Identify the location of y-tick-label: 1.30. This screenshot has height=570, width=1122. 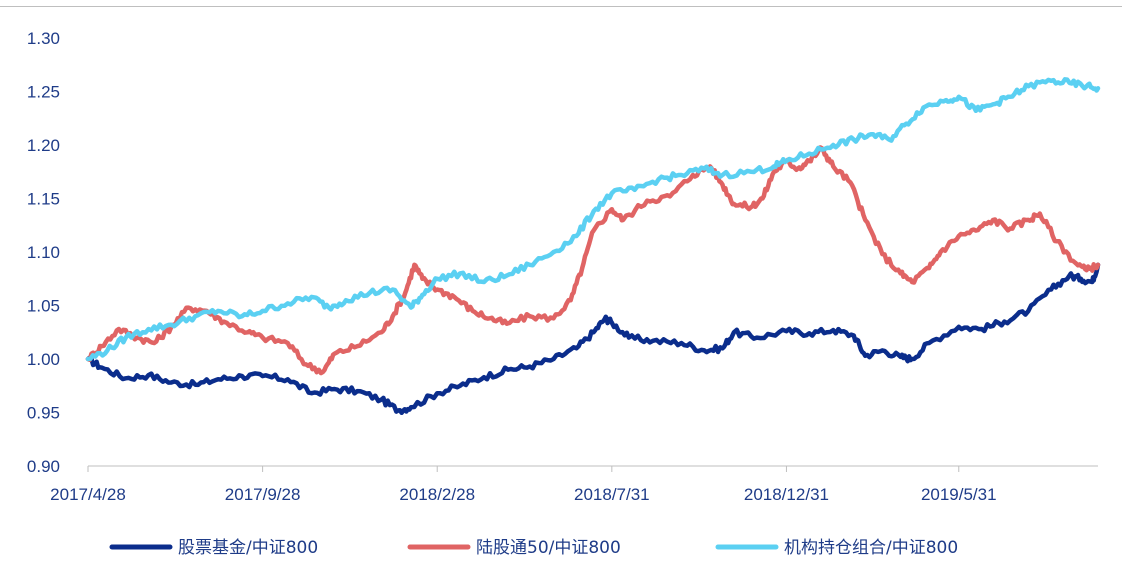
(43, 38).